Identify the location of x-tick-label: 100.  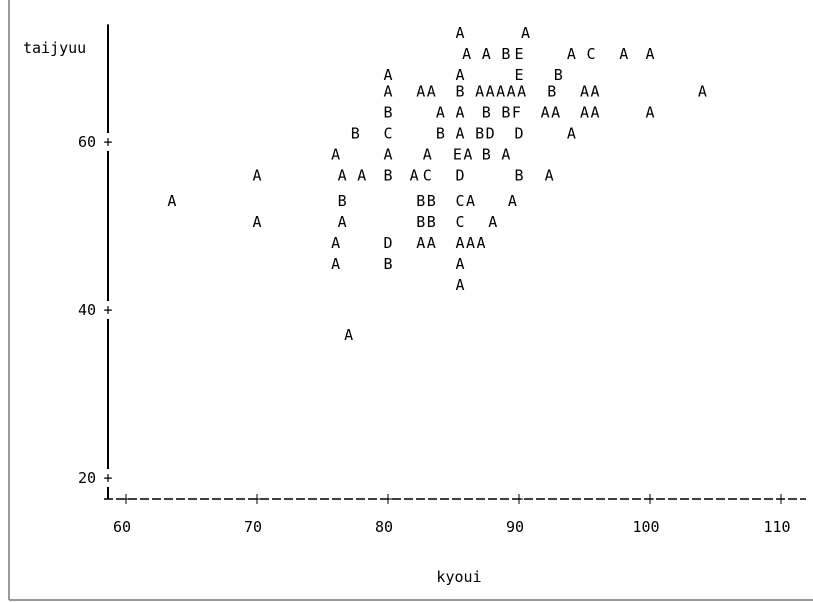
(645, 527).